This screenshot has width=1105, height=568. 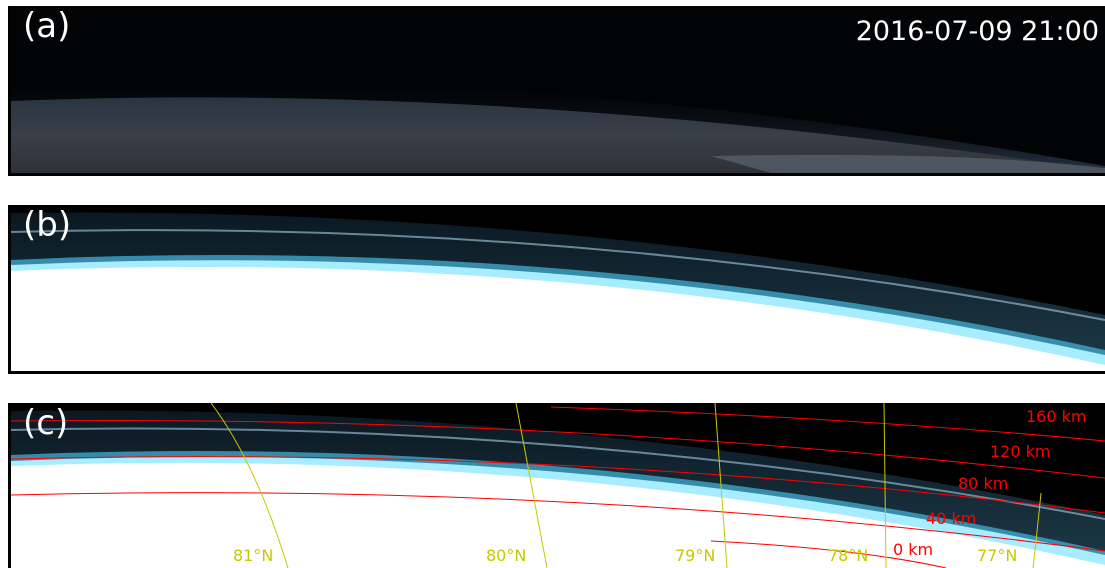 I want to click on altitude-label-160: 160 km, so click(x=1056, y=416).